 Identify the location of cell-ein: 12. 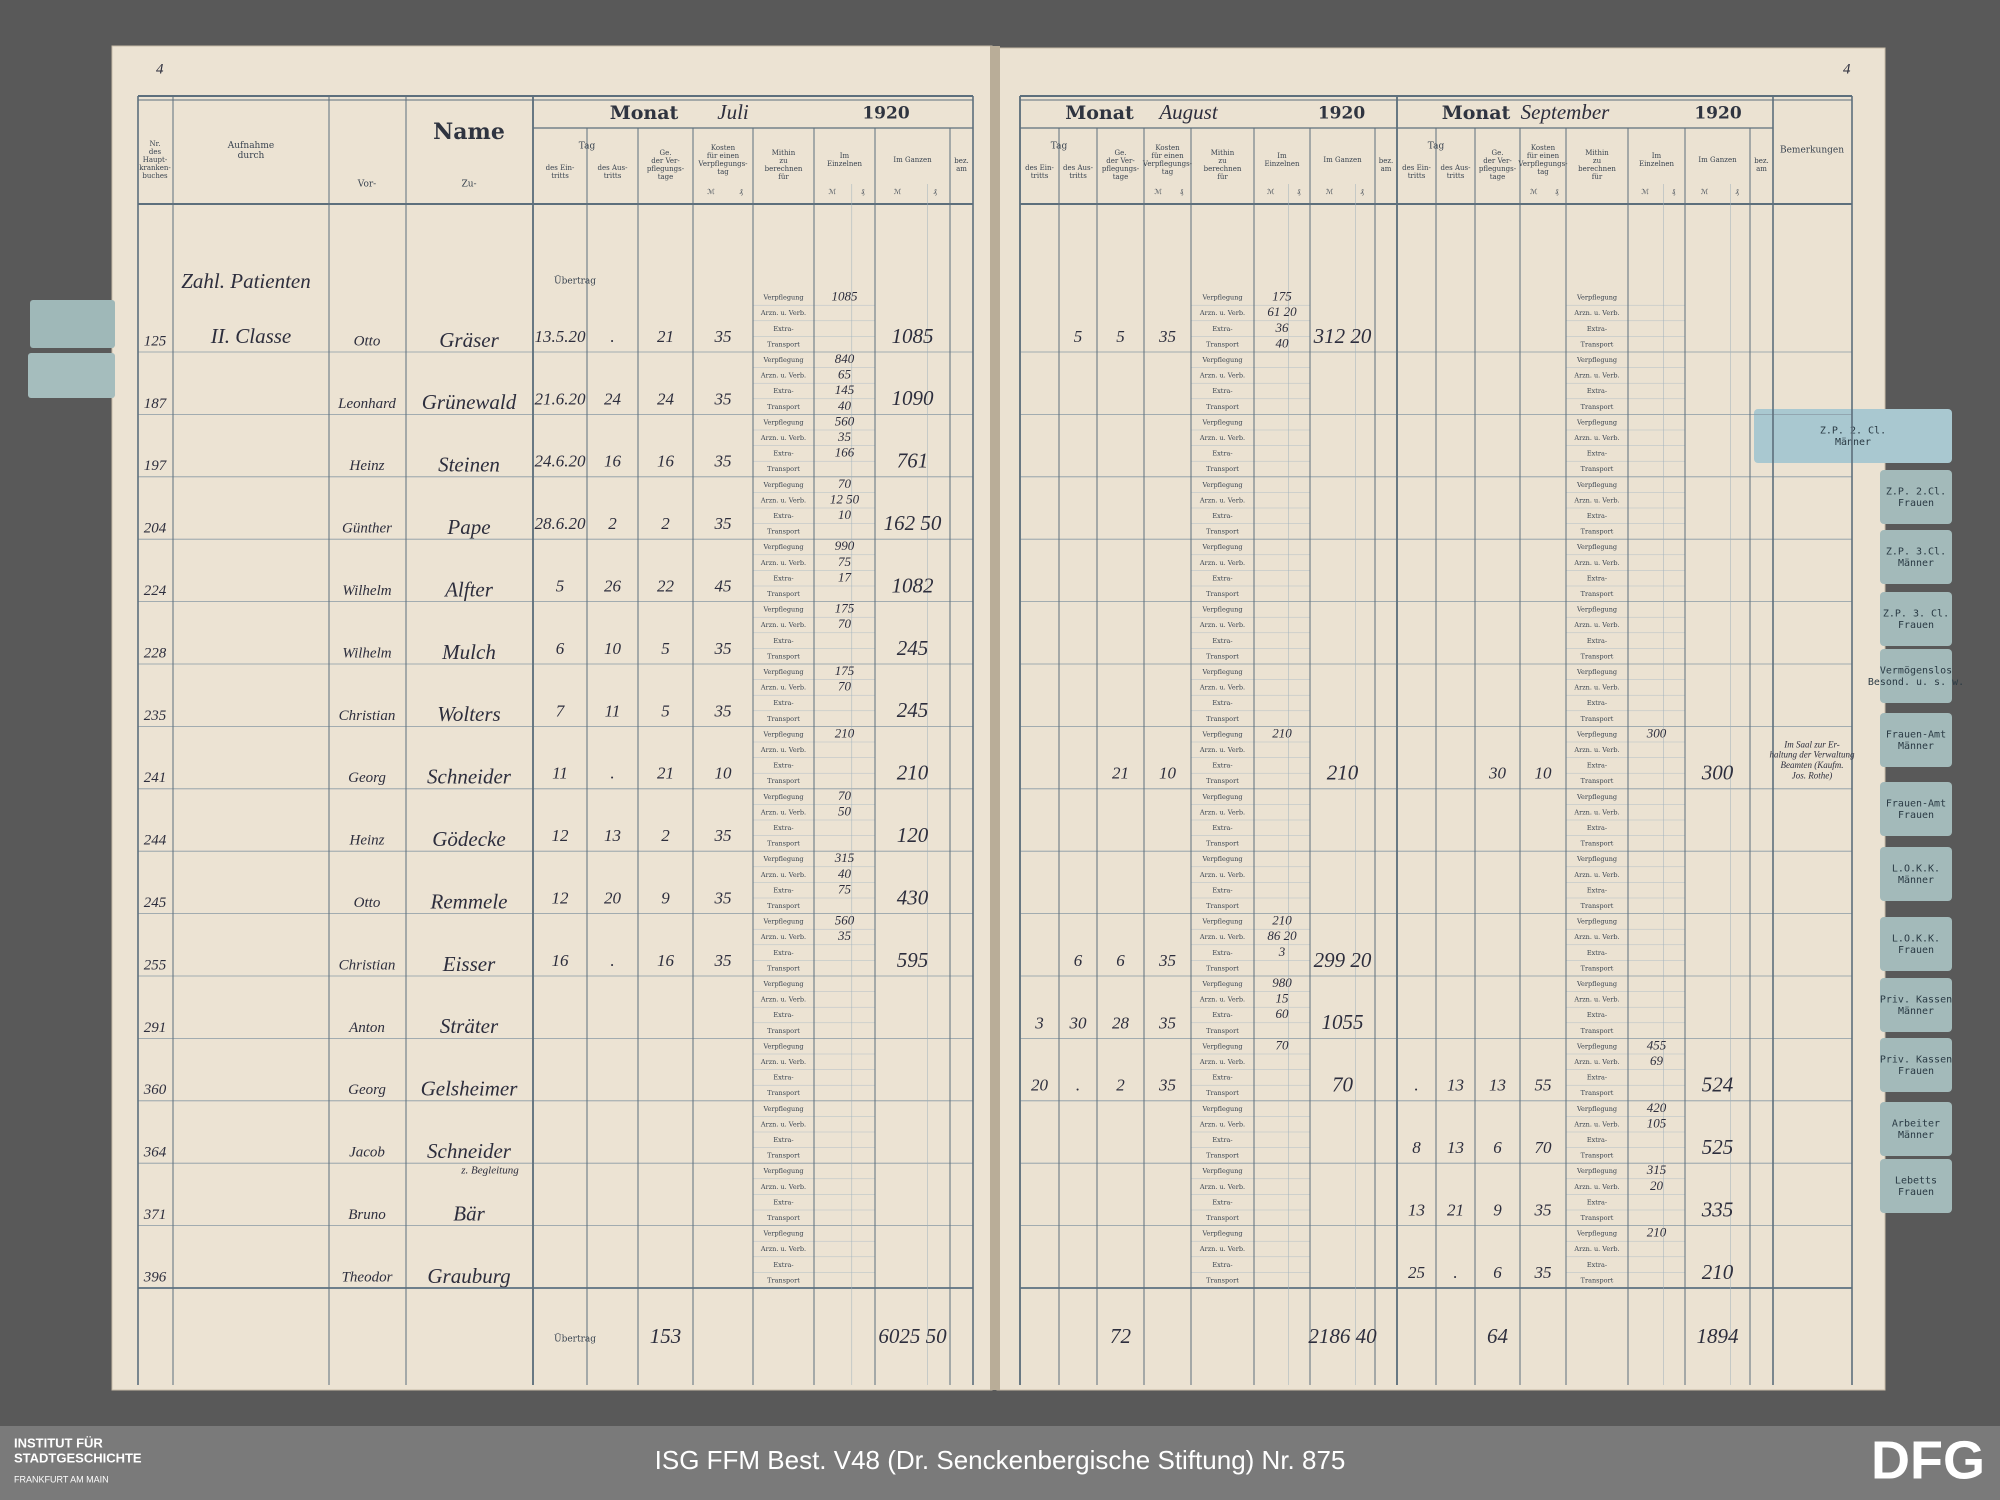
(561, 835).